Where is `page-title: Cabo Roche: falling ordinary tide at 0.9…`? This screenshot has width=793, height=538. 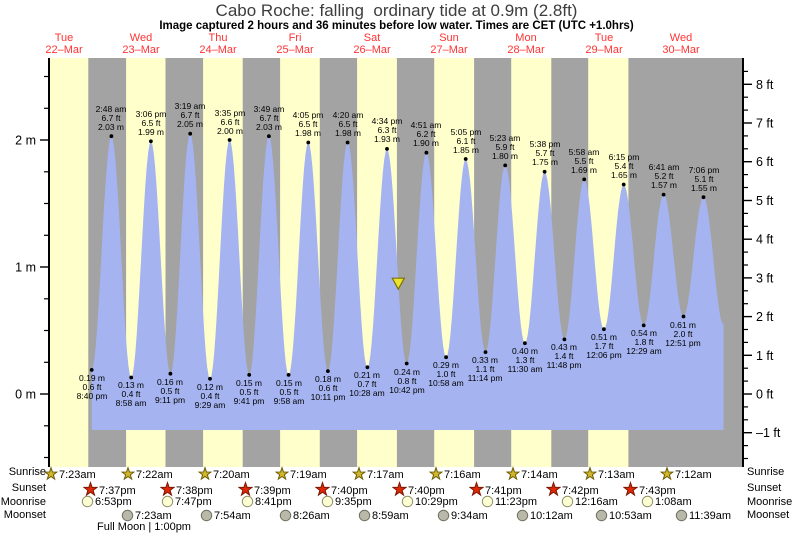 page-title: Cabo Roche: falling ordinary tide at 0.9… is located at coordinates (396, 10).